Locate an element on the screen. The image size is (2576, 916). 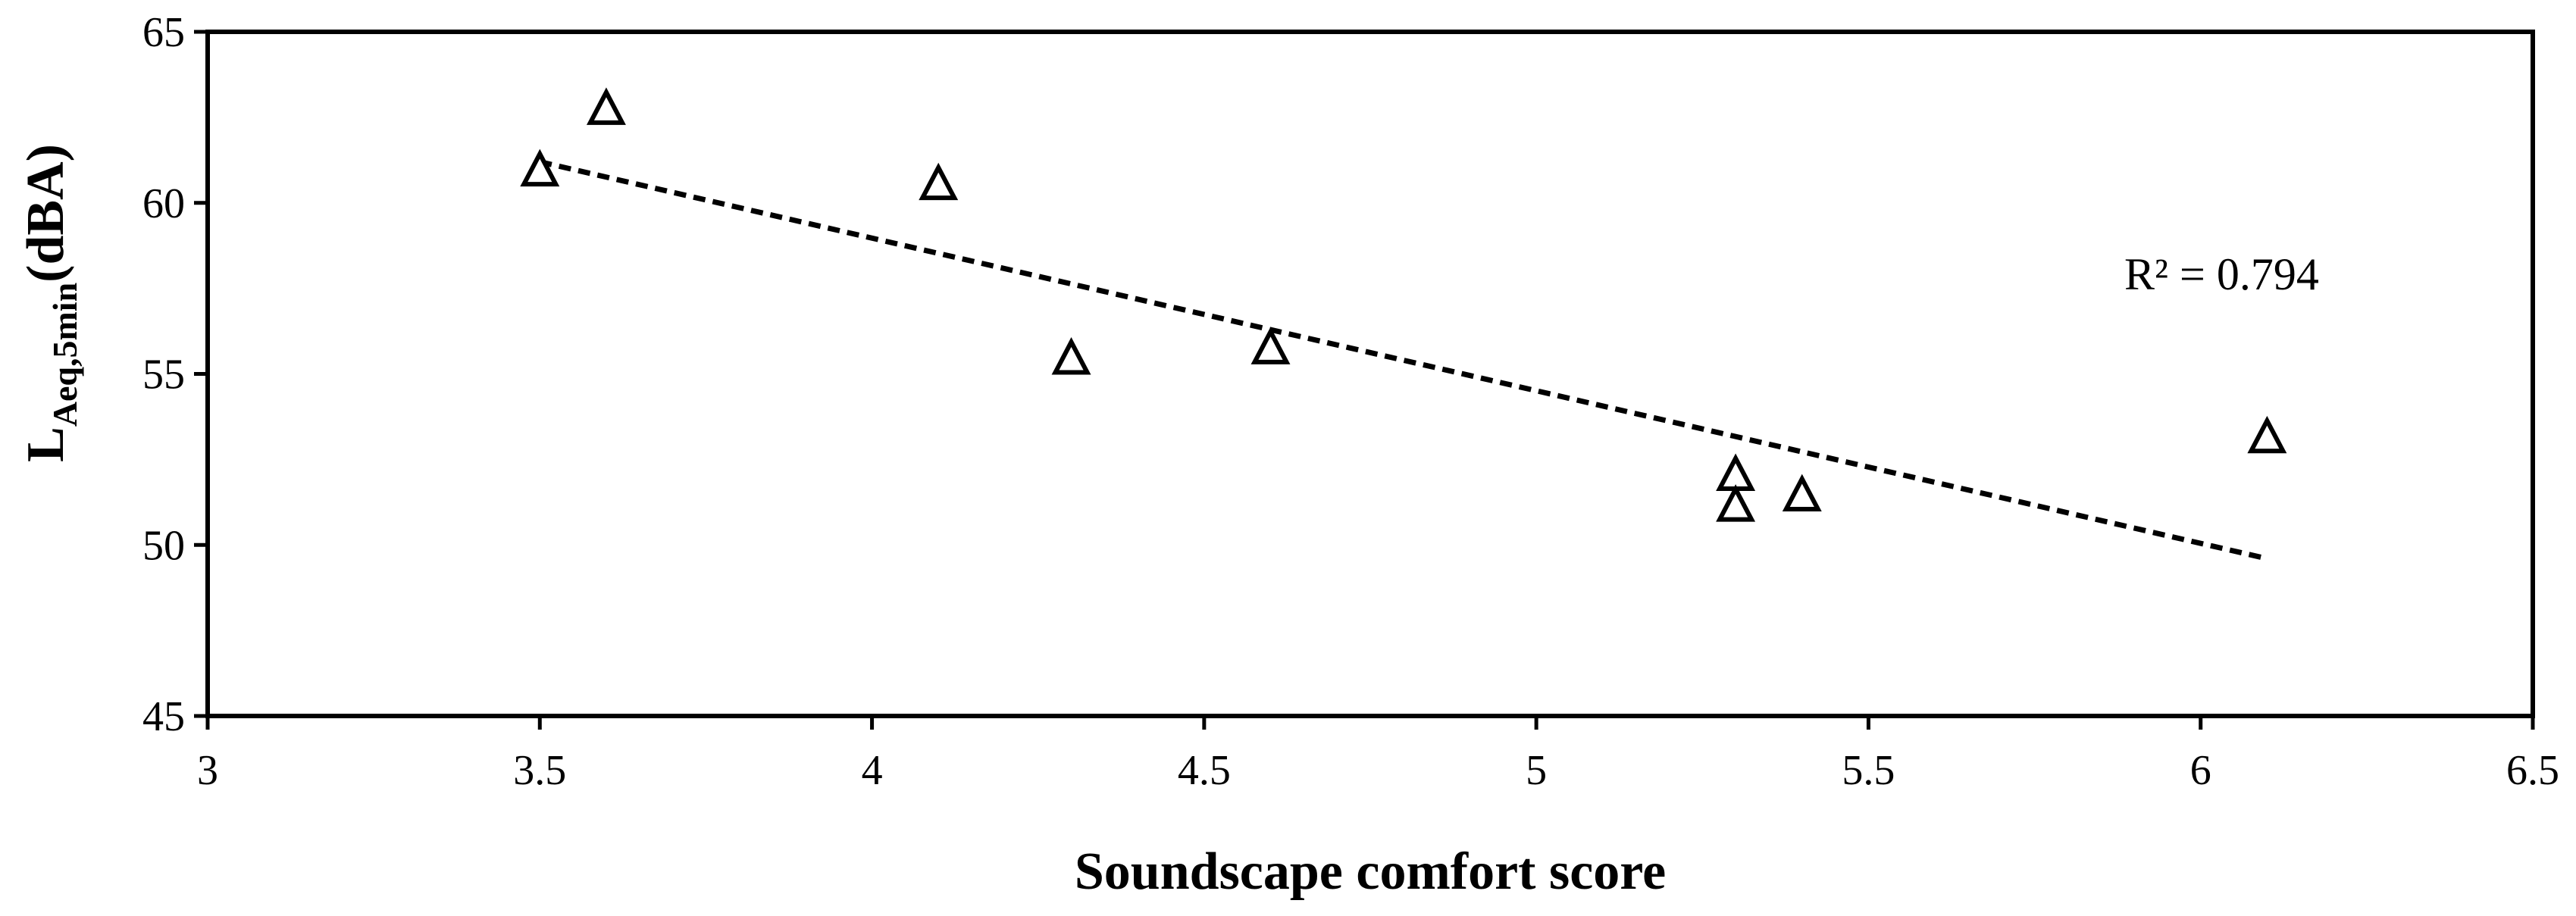
x-tick-label: 3.5 is located at coordinates (539, 770).